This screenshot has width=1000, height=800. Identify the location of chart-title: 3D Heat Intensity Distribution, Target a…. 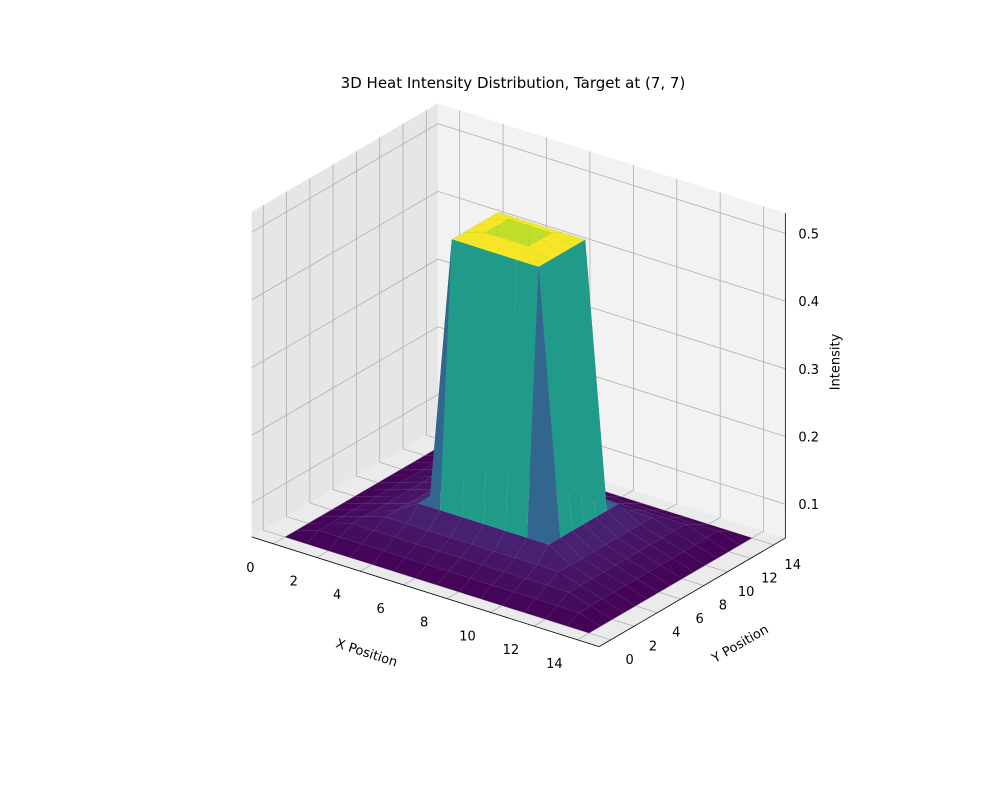
(513, 83).